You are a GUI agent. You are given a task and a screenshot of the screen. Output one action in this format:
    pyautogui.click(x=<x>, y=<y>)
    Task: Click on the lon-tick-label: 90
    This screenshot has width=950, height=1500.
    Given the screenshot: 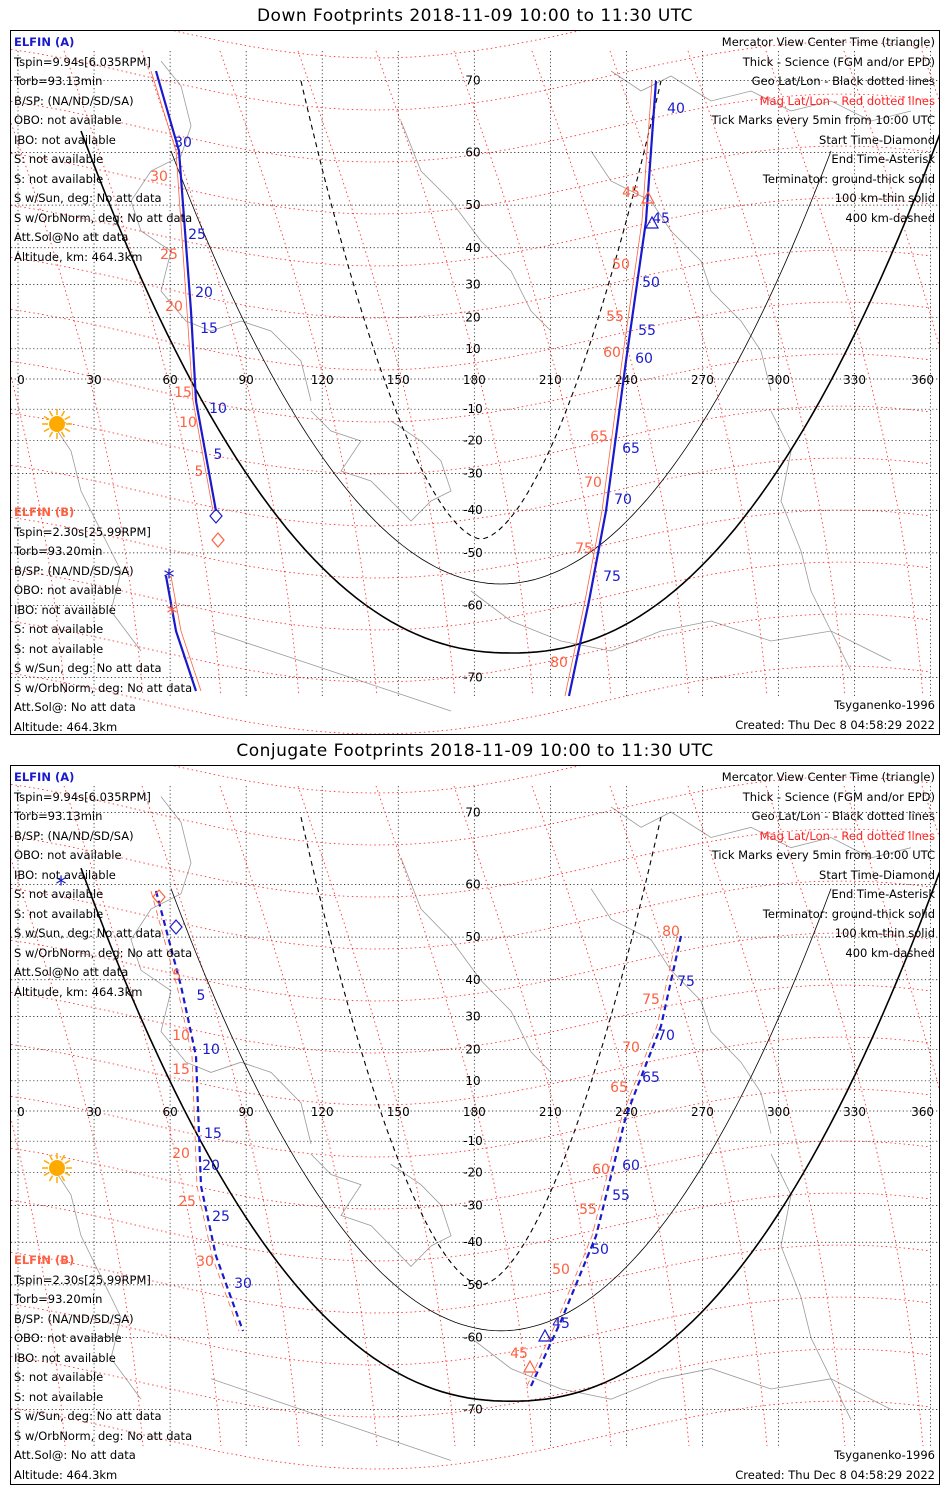 What is the action you would take?
    pyautogui.click(x=246, y=380)
    